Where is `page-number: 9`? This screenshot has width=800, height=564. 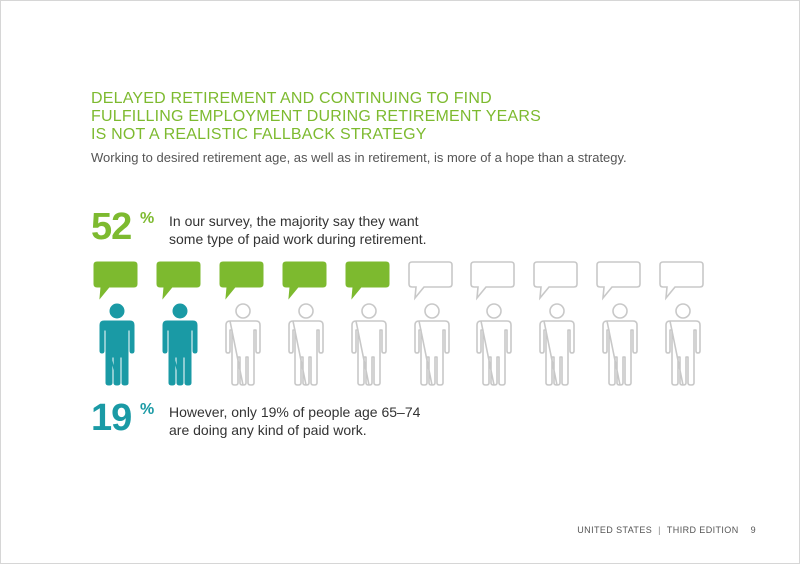
page-number: 9 is located at coordinates (753, 530).